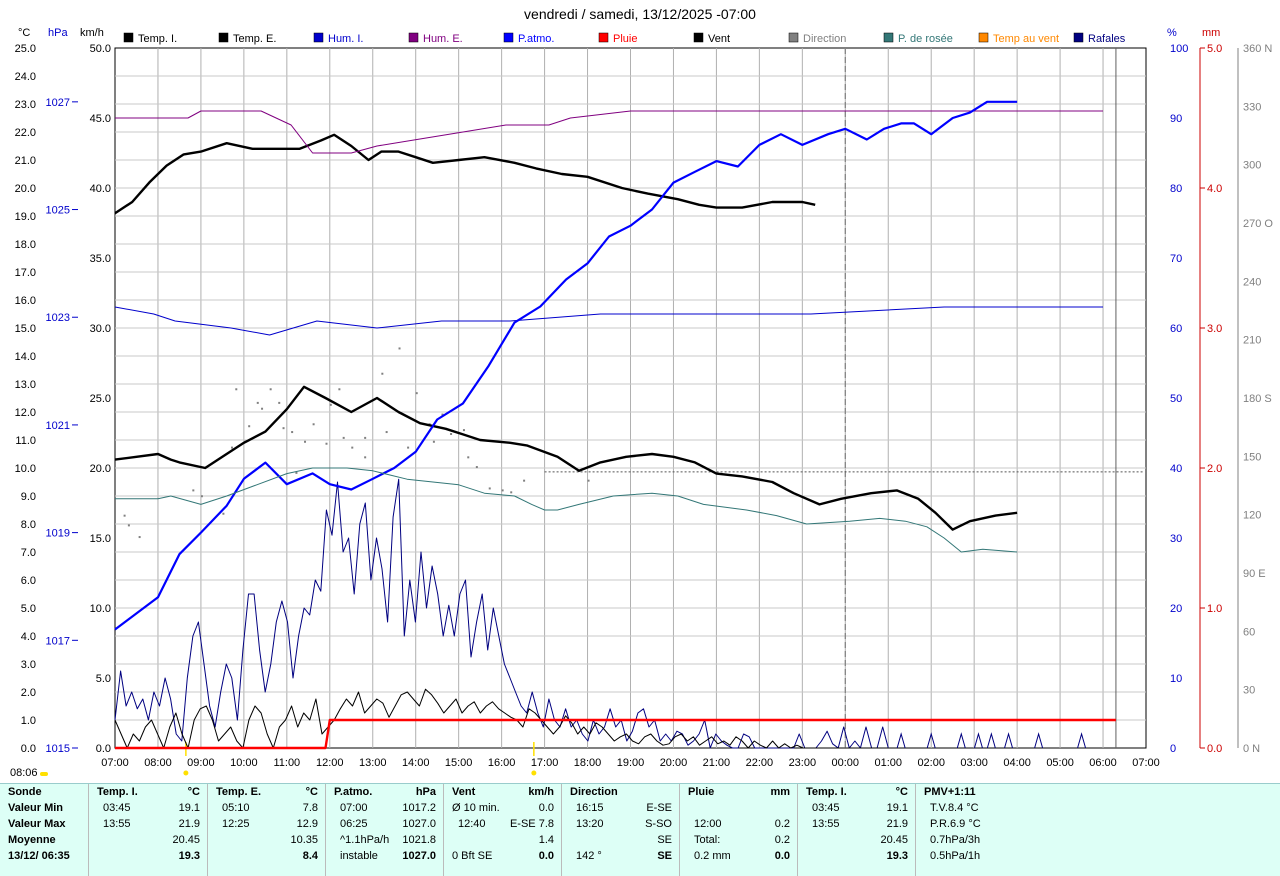 Image resolution: width=1280 pixels, height=876 pixels. What do you see at coordinates (975, 824) in the screenshot?
I see `stats-row: P.R.6.9 °C` at bounding box center [975, 824].